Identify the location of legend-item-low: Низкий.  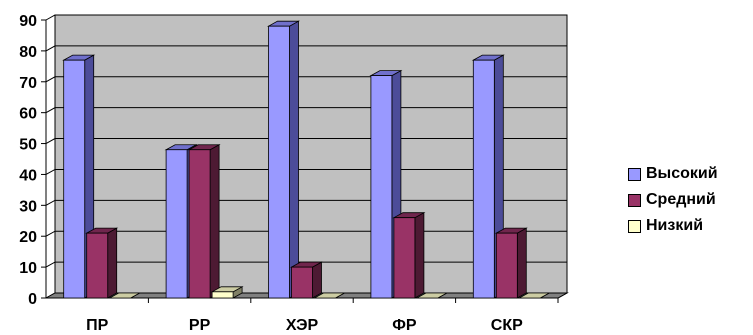
(665, 226).